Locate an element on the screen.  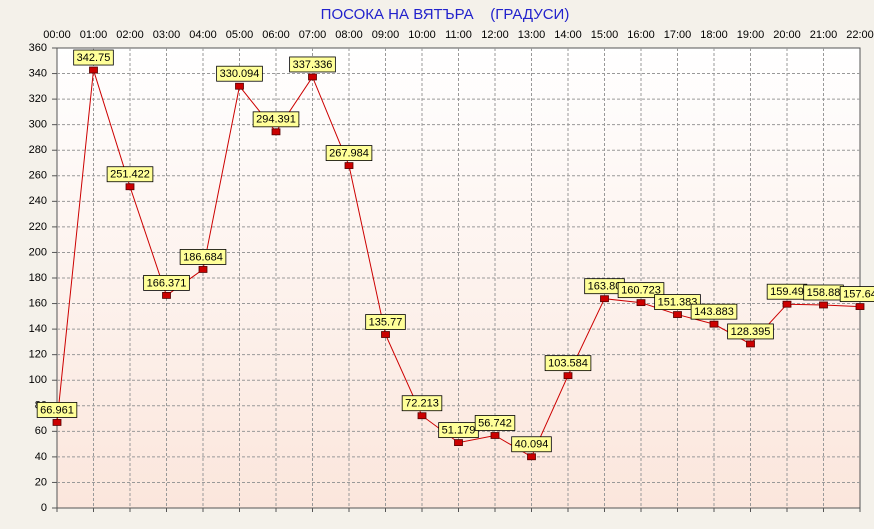
data-label: 143.883 is located at coordinates (714, 312).